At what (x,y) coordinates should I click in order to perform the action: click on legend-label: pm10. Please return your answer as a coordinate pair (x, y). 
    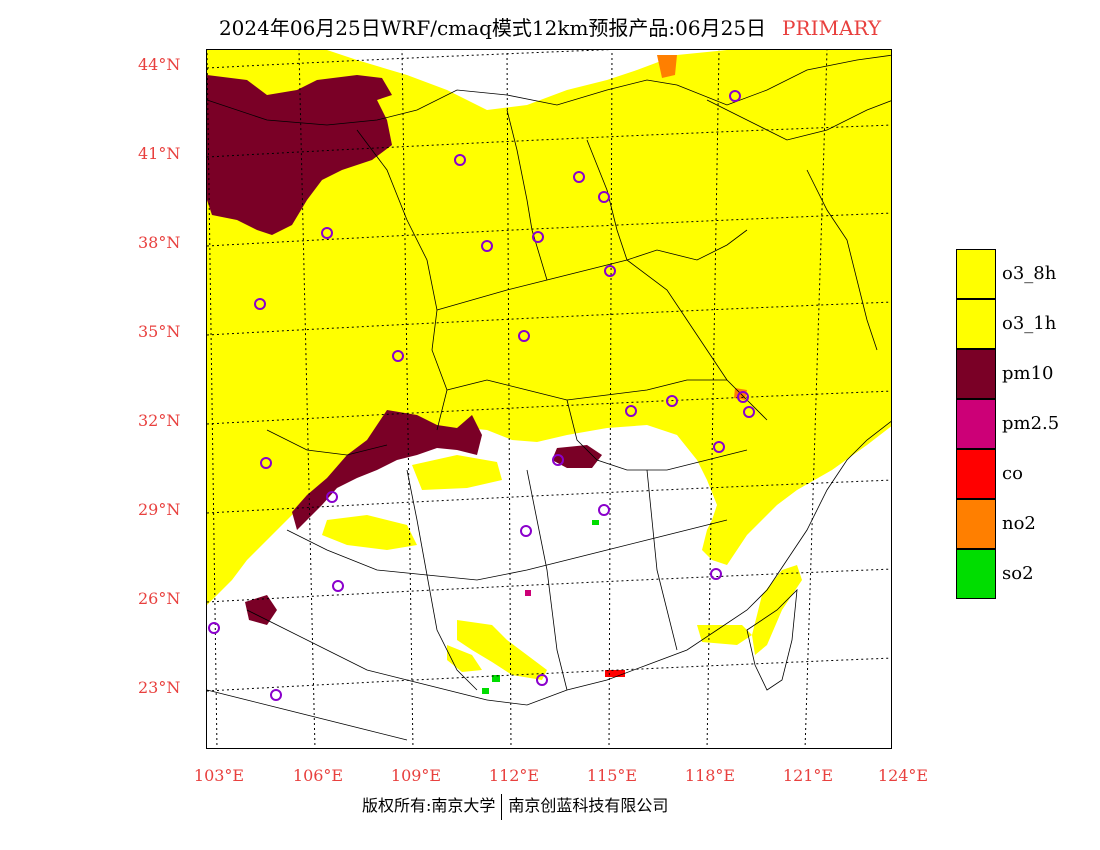
    Looking at the image, I should click on (1028, 373).